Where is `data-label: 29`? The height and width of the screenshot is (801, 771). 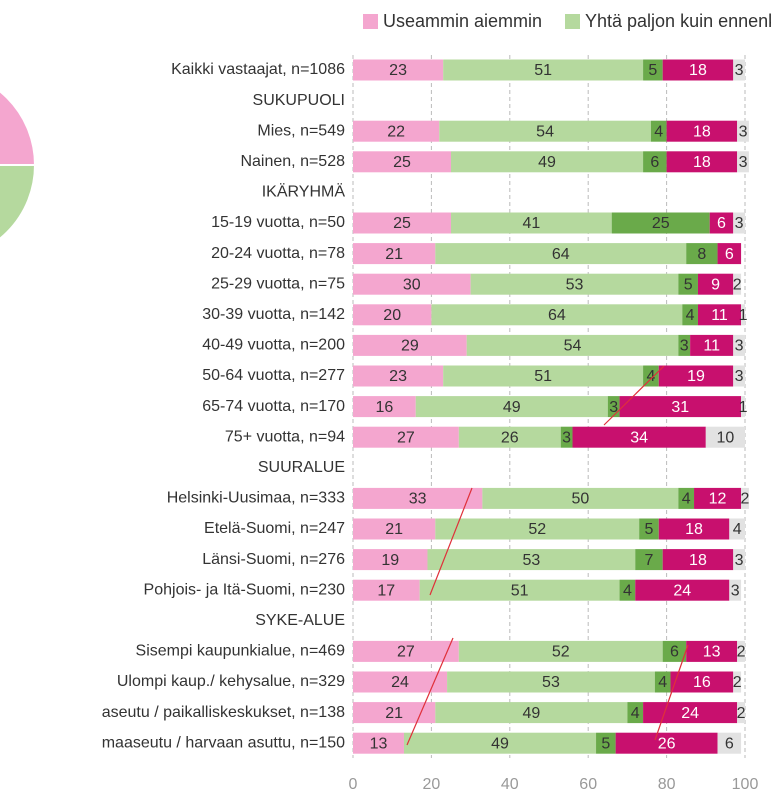
data-label: 29 is located at coordinates (410, 346).